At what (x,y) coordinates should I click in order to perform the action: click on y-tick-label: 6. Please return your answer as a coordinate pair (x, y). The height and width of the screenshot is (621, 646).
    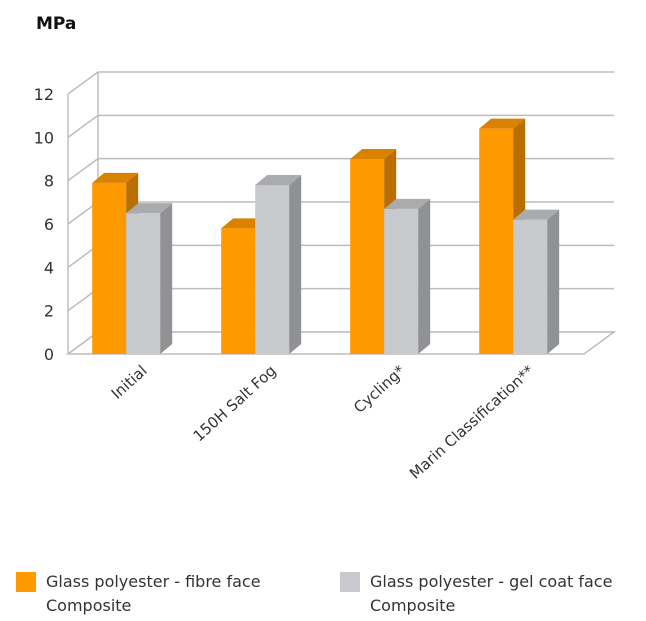
    Looking at the image, I should click on (49, 224).